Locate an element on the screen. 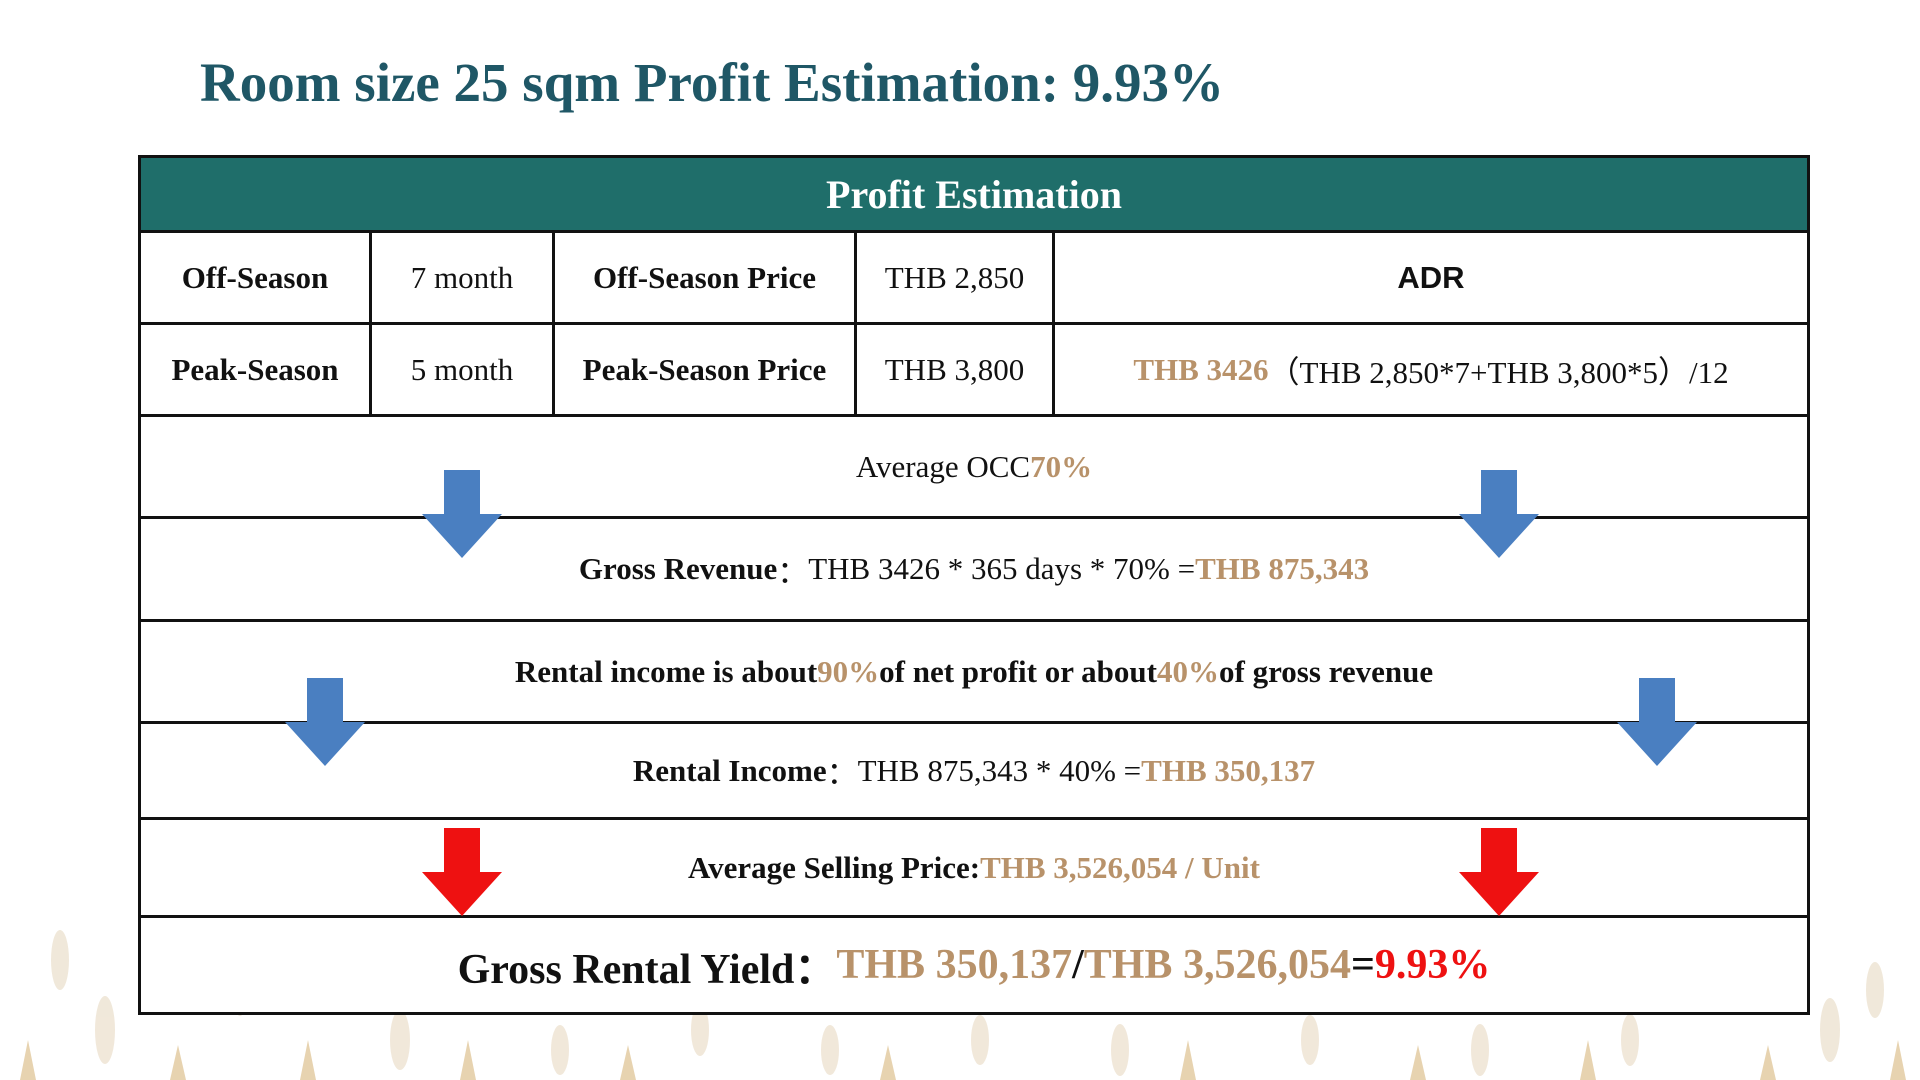 The width and height of the screenshot is (1920, 1080). occ-label: Average OCC is located at coordinates (943, 466).